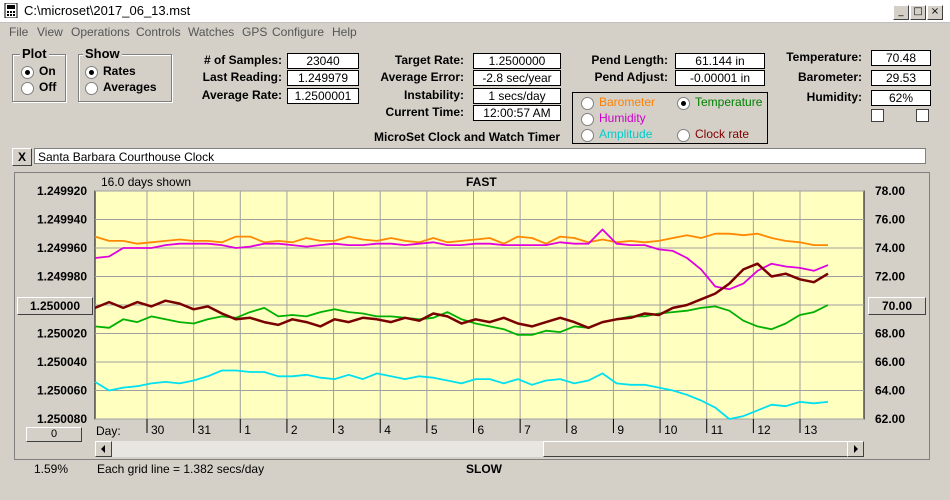 The width and height of the screenshot is (950, 500). I want to click on show-group-title: Show, so click(102, 53).